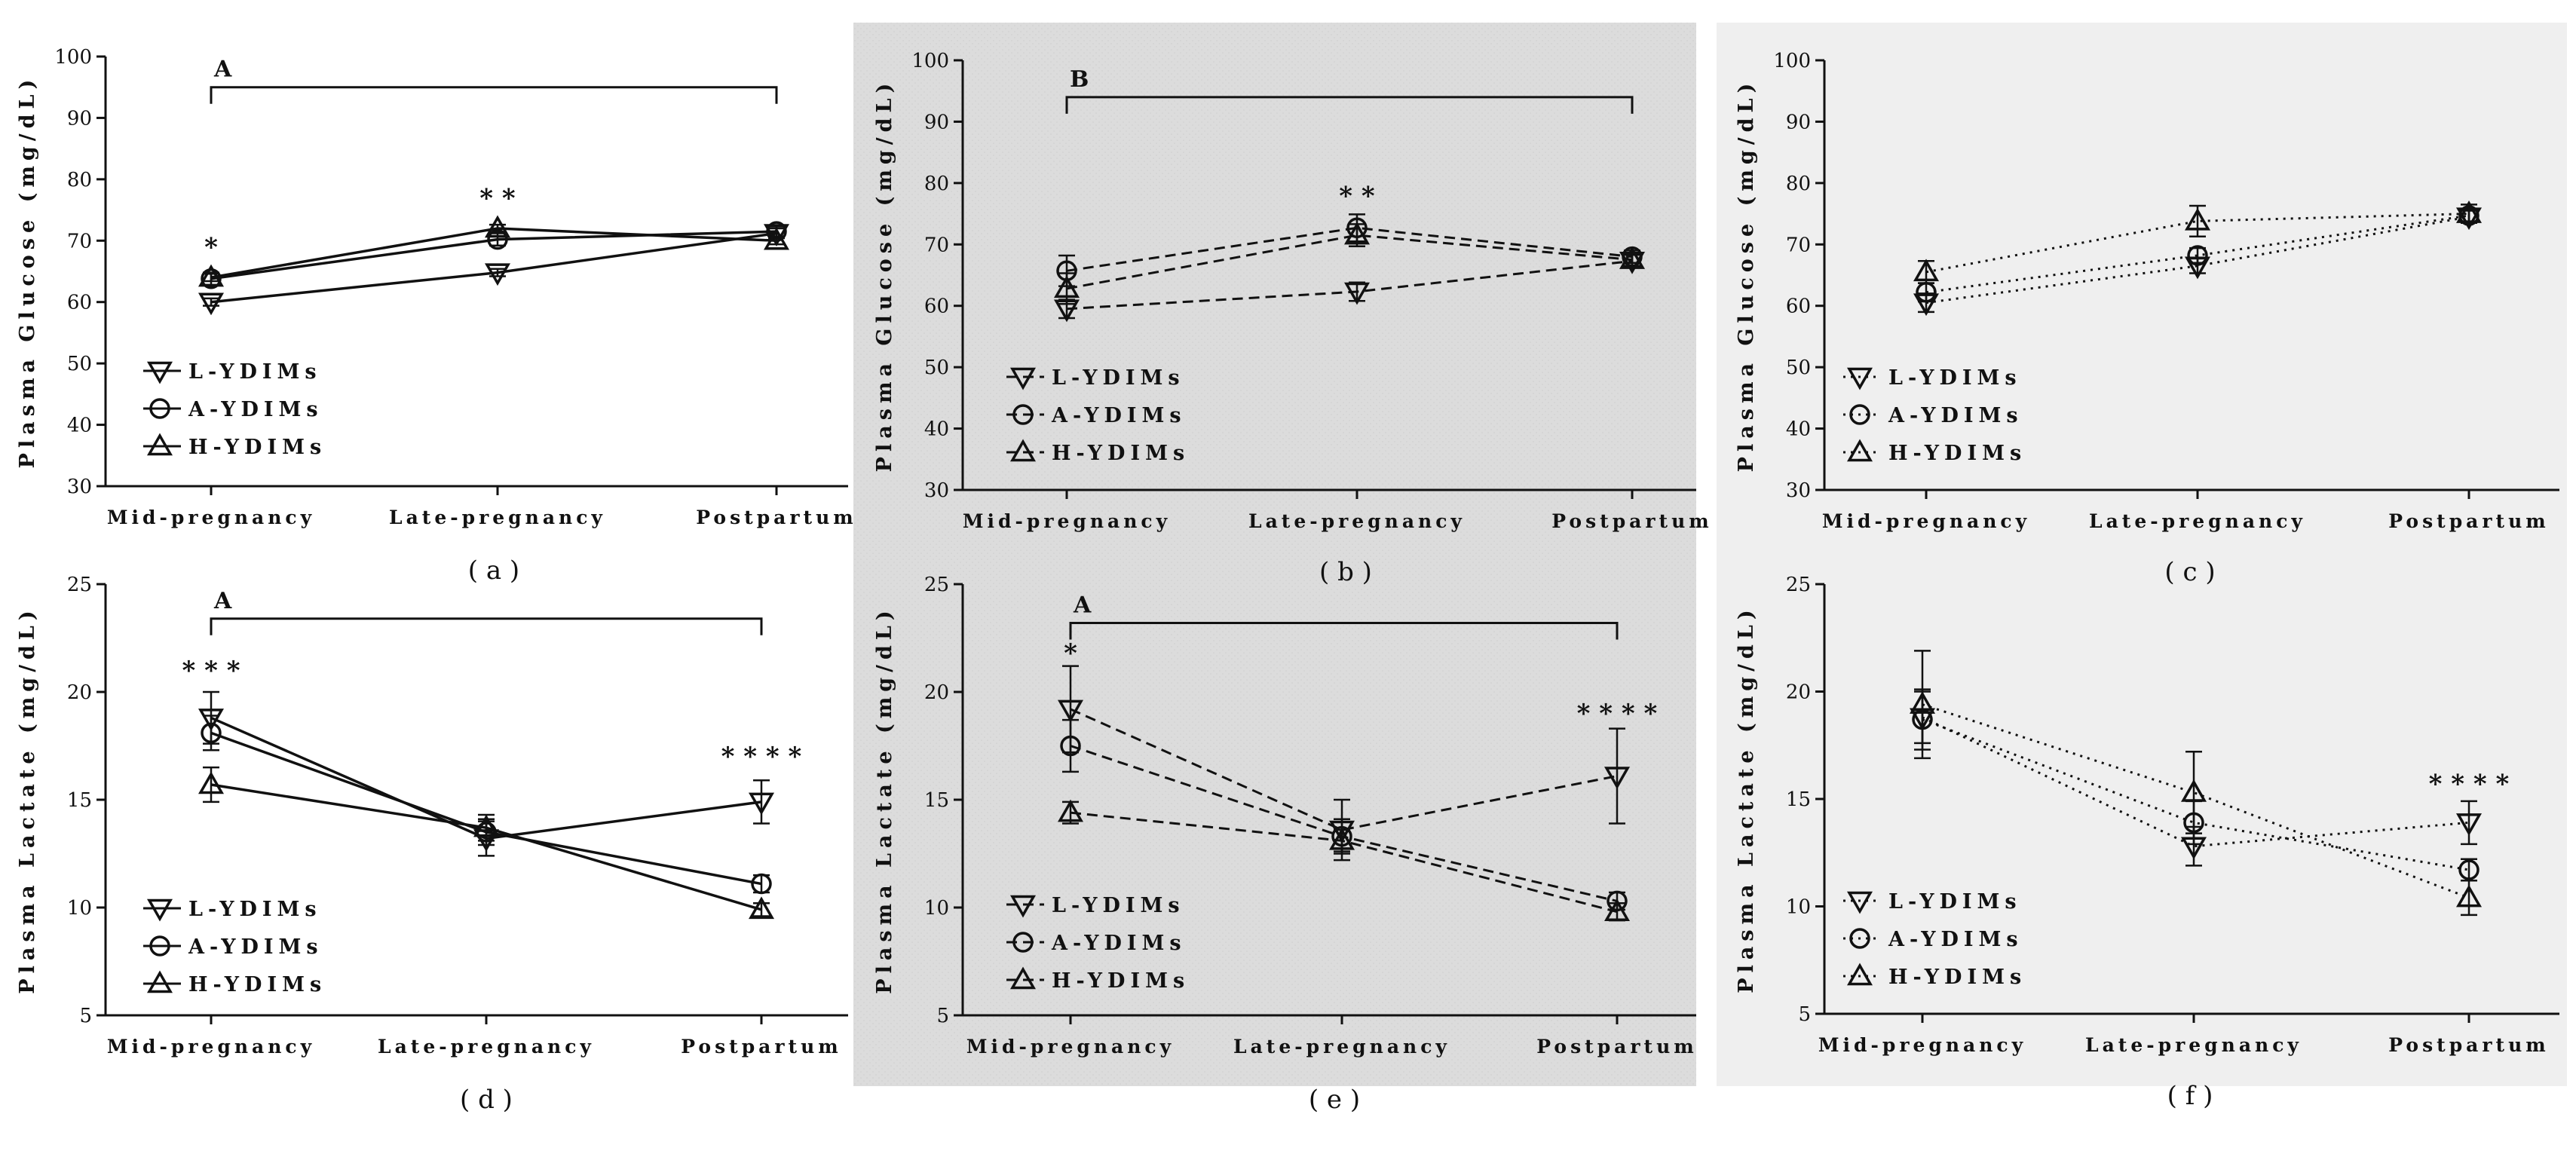 This screenshot has width=2576, height=1154. Describe the element at coordinates (1341, 1047) in the screenshot. I see `panel-e-category-label: Late-pregnancy` at that location.